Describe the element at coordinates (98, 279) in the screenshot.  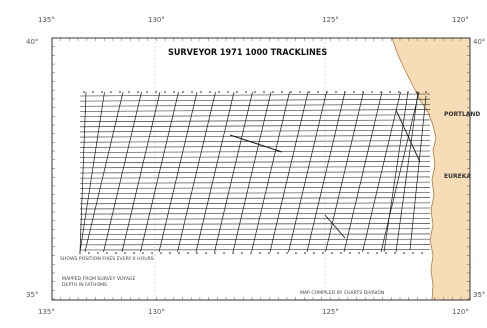
I see `legend-line-2: MAPPED FROM SURVEY VOYAGE` at that location.